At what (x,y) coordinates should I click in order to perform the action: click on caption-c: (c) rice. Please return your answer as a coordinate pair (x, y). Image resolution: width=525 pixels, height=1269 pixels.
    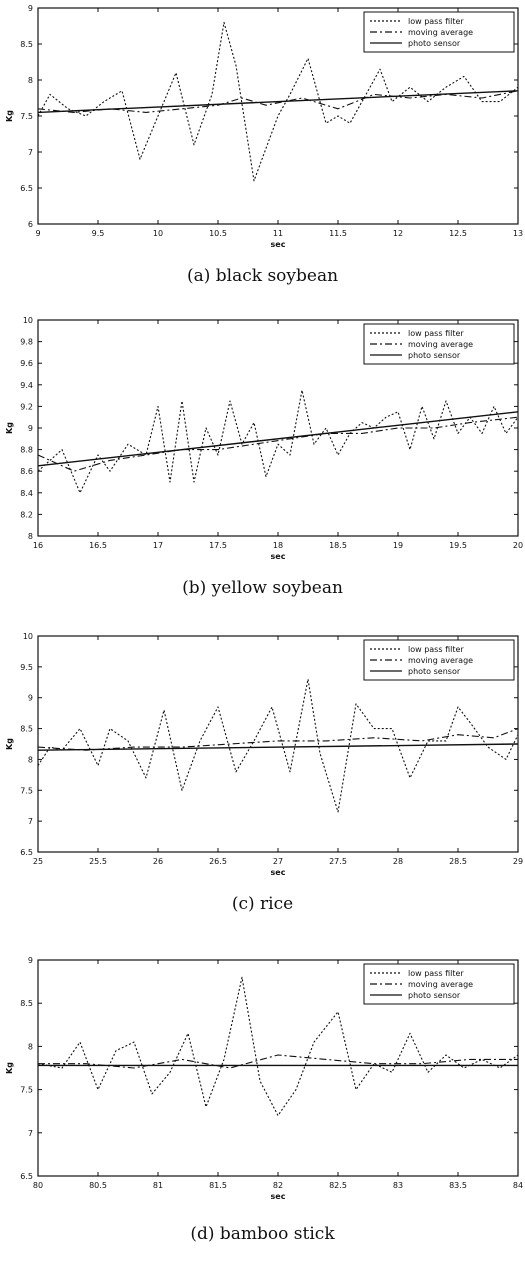
    Looking at the image, I should click on (262, 904).